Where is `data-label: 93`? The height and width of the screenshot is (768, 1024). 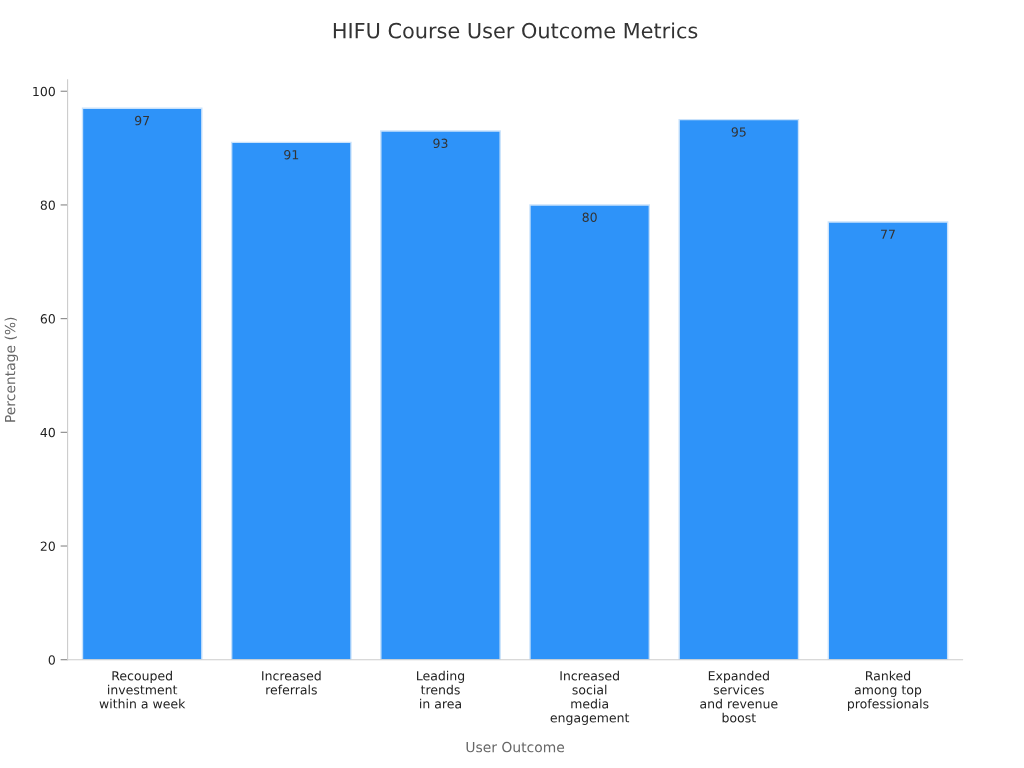 data-label: 93 is located at coordinates (440, 143).